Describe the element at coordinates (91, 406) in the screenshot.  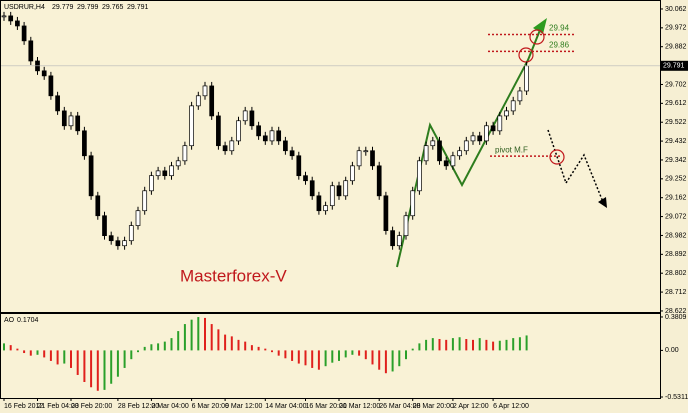
I see `x-tick-label: 23 Feb 20:00` at that location.